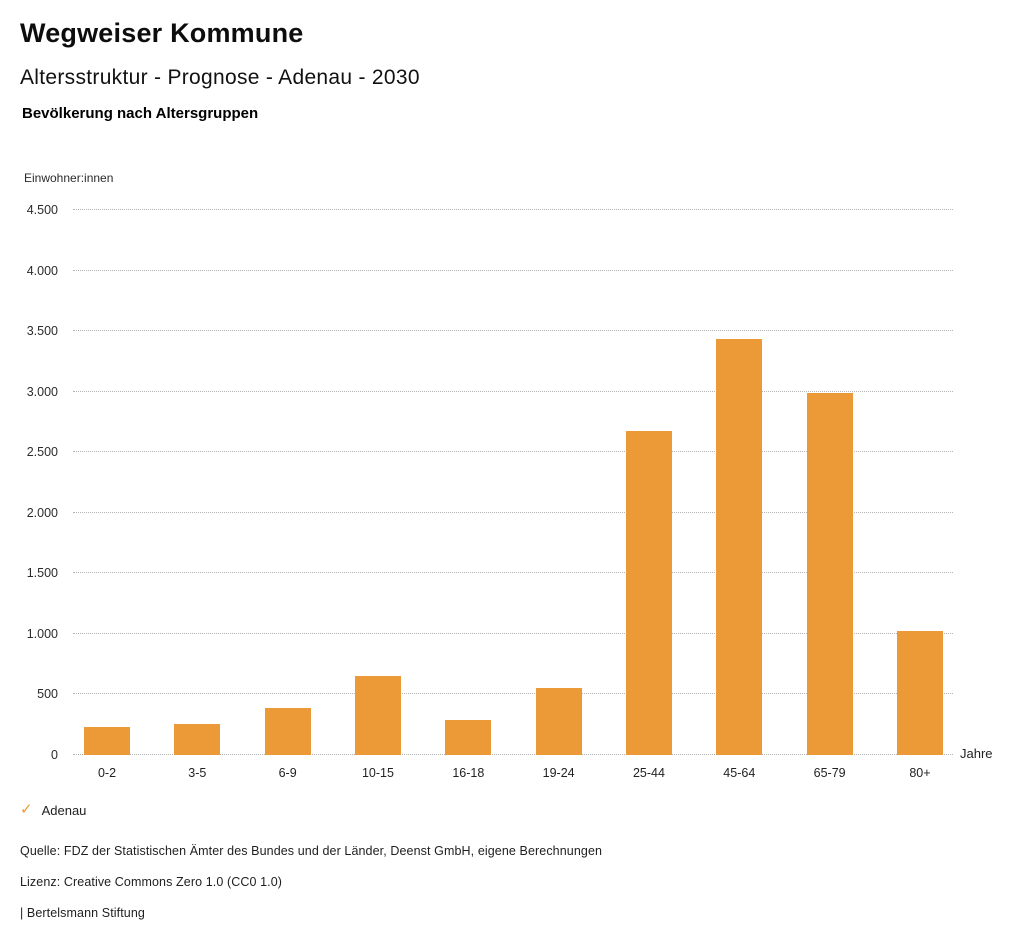 The image size is (1024, 946). I want to click on gridline-3.500, so click(513, 331).